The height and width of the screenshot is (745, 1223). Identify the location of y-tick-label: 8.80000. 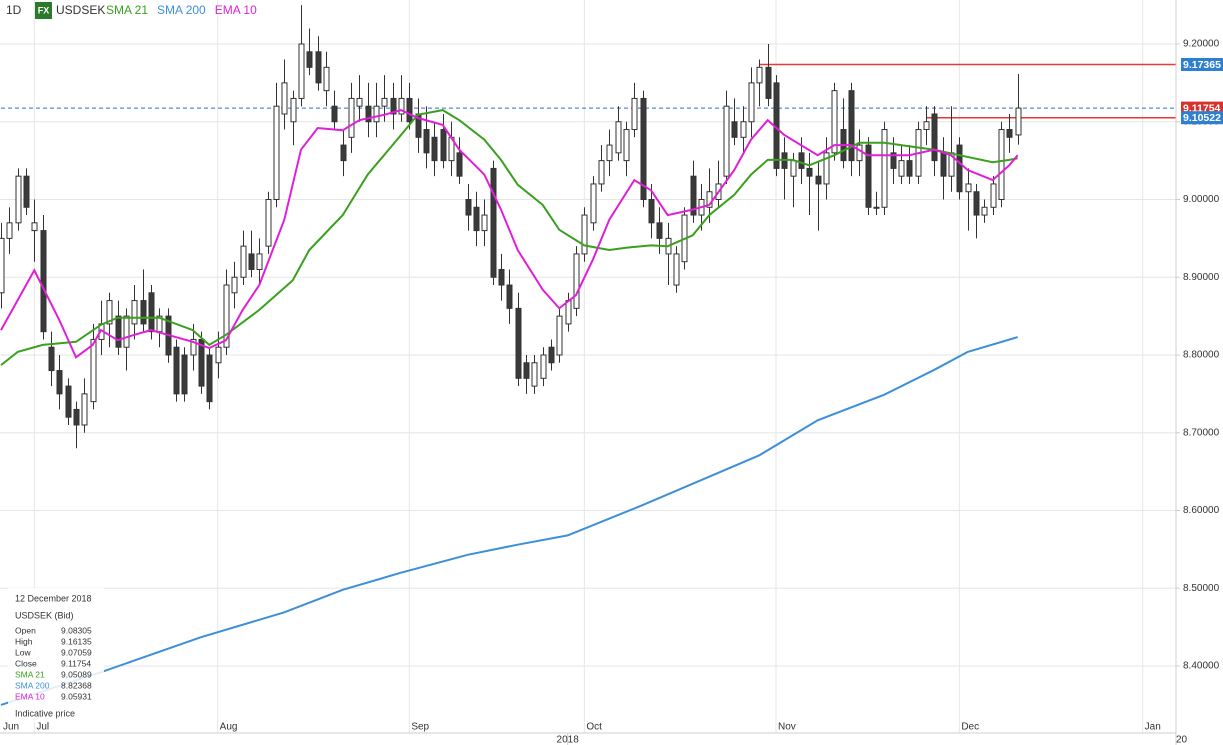
(1201, 355).